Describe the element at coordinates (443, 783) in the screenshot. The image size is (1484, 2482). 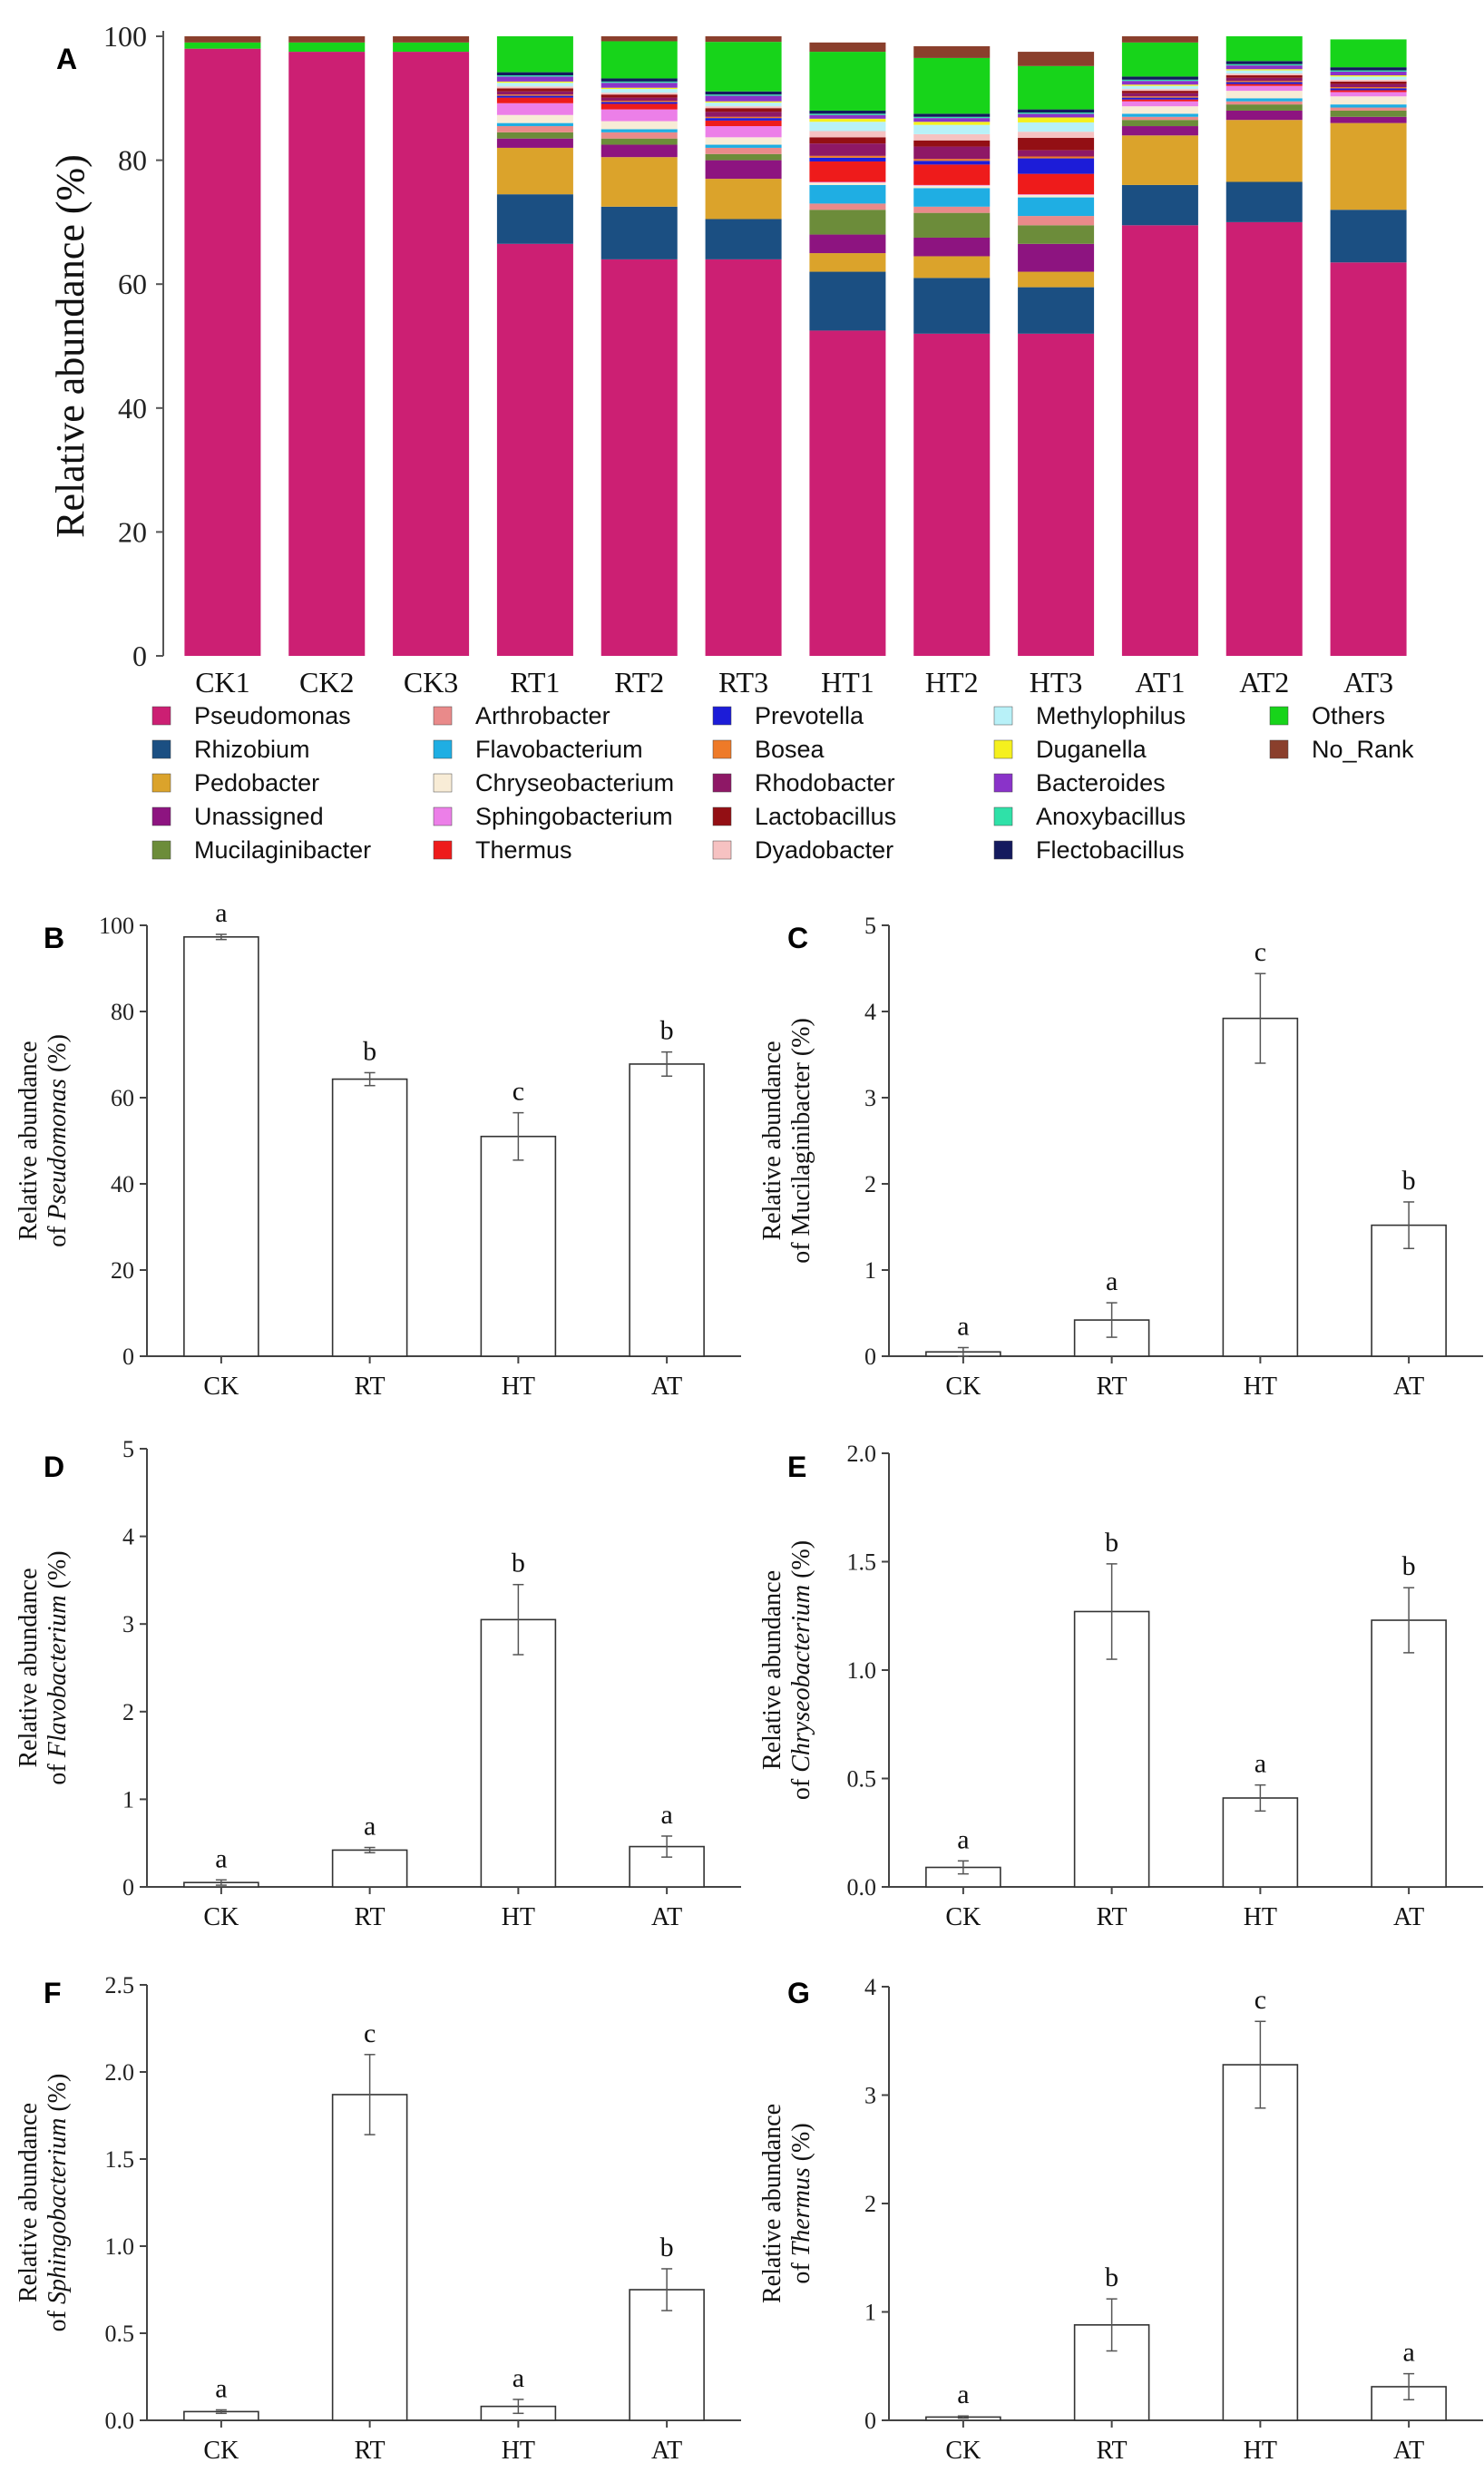
I see `legend-swatch-chryseobacterium` at that location.